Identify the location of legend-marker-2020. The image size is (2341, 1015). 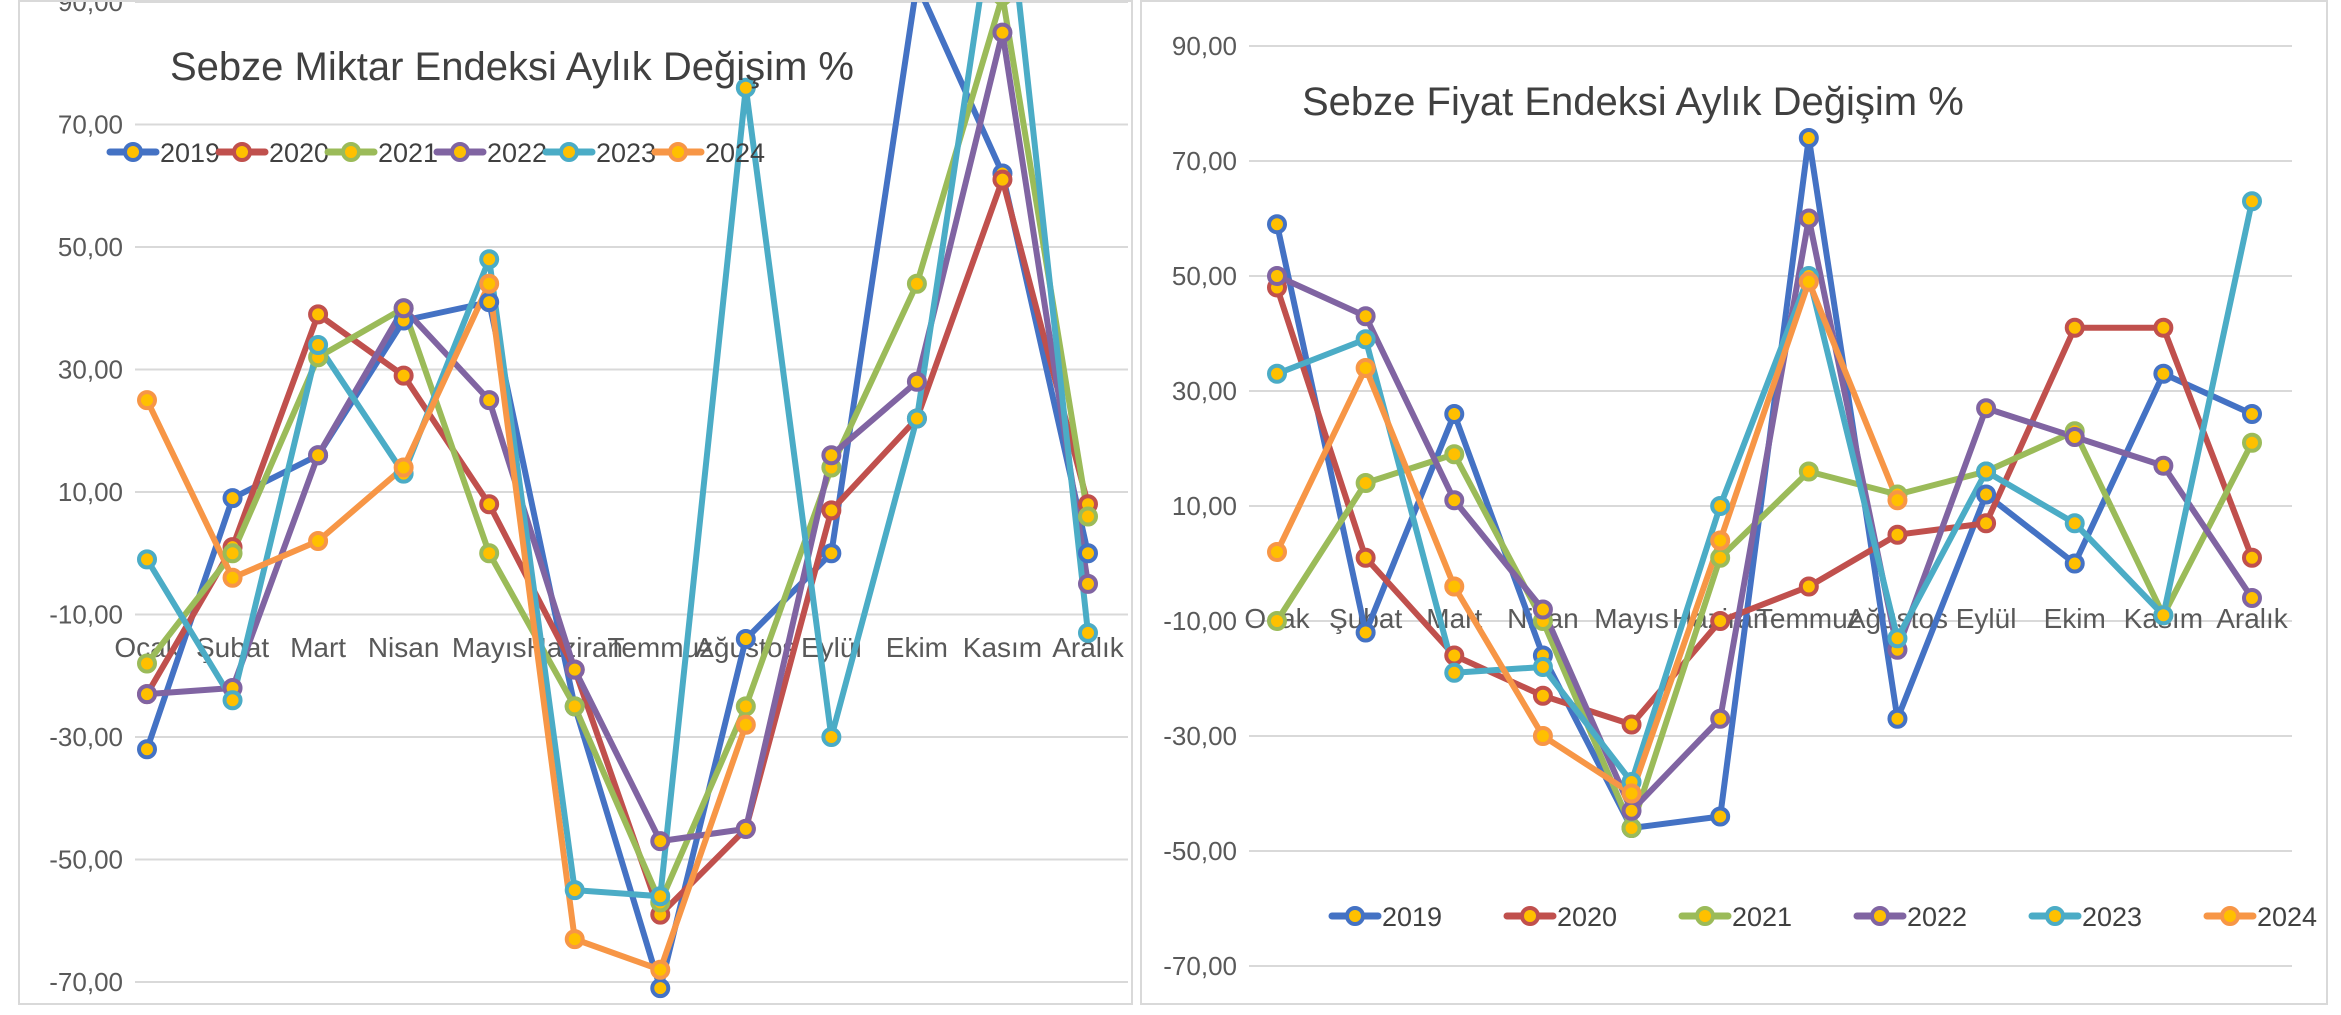
(242, 152).